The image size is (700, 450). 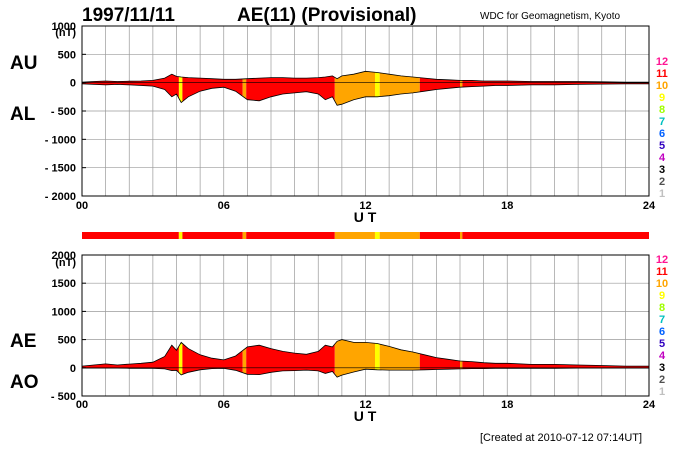 I want to click on au-al-xtick-label: 18, so click(x=507, y=206).